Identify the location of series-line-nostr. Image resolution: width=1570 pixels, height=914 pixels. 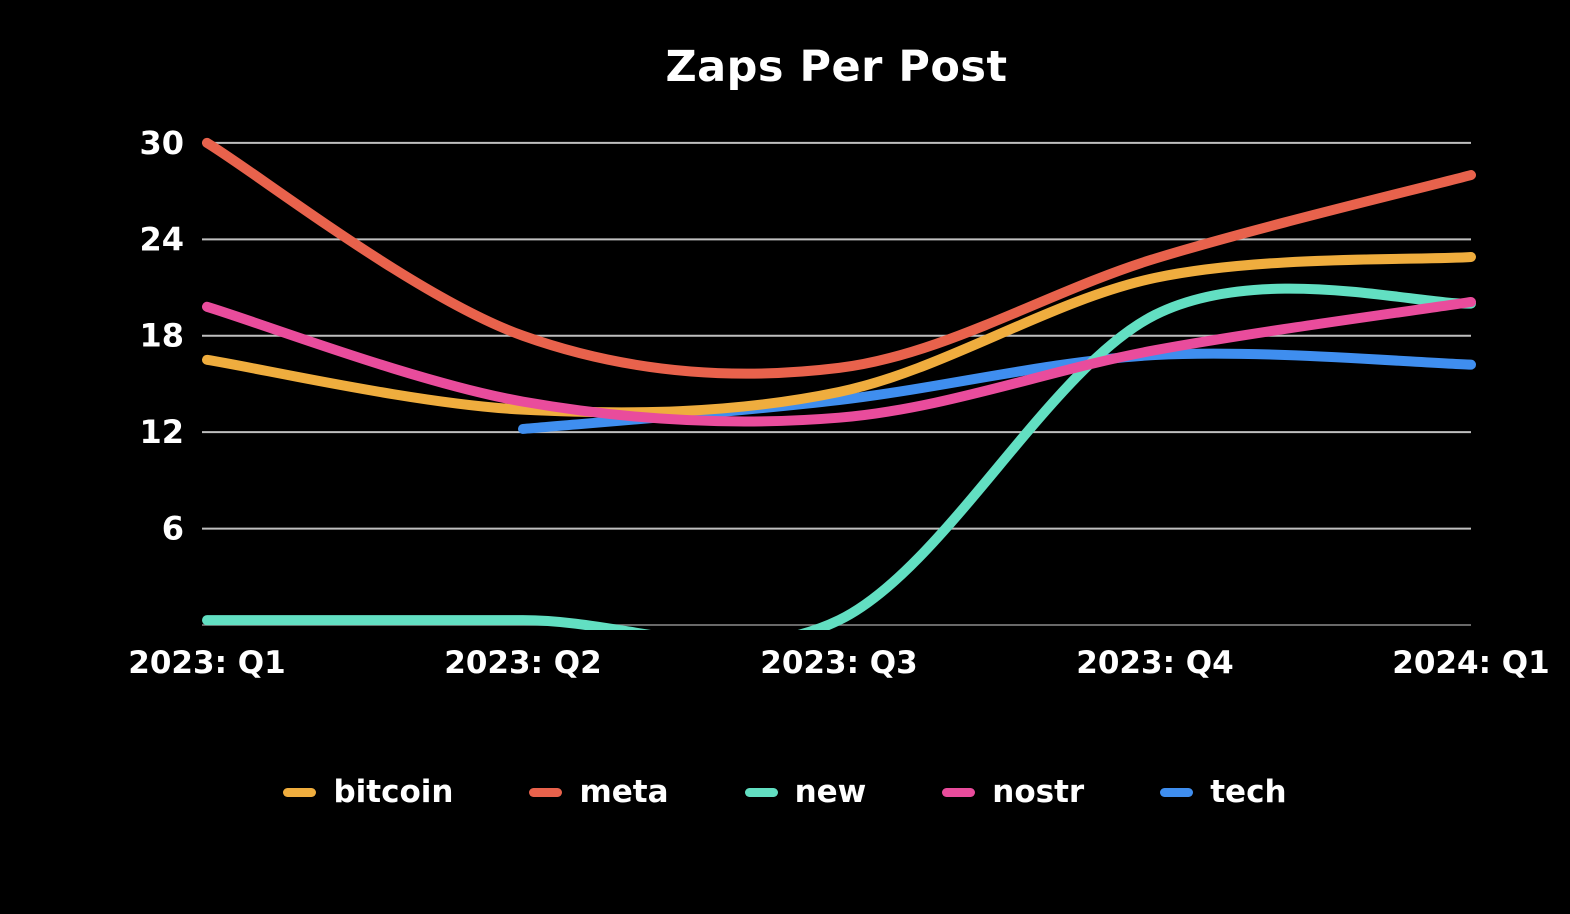
(839, 361).